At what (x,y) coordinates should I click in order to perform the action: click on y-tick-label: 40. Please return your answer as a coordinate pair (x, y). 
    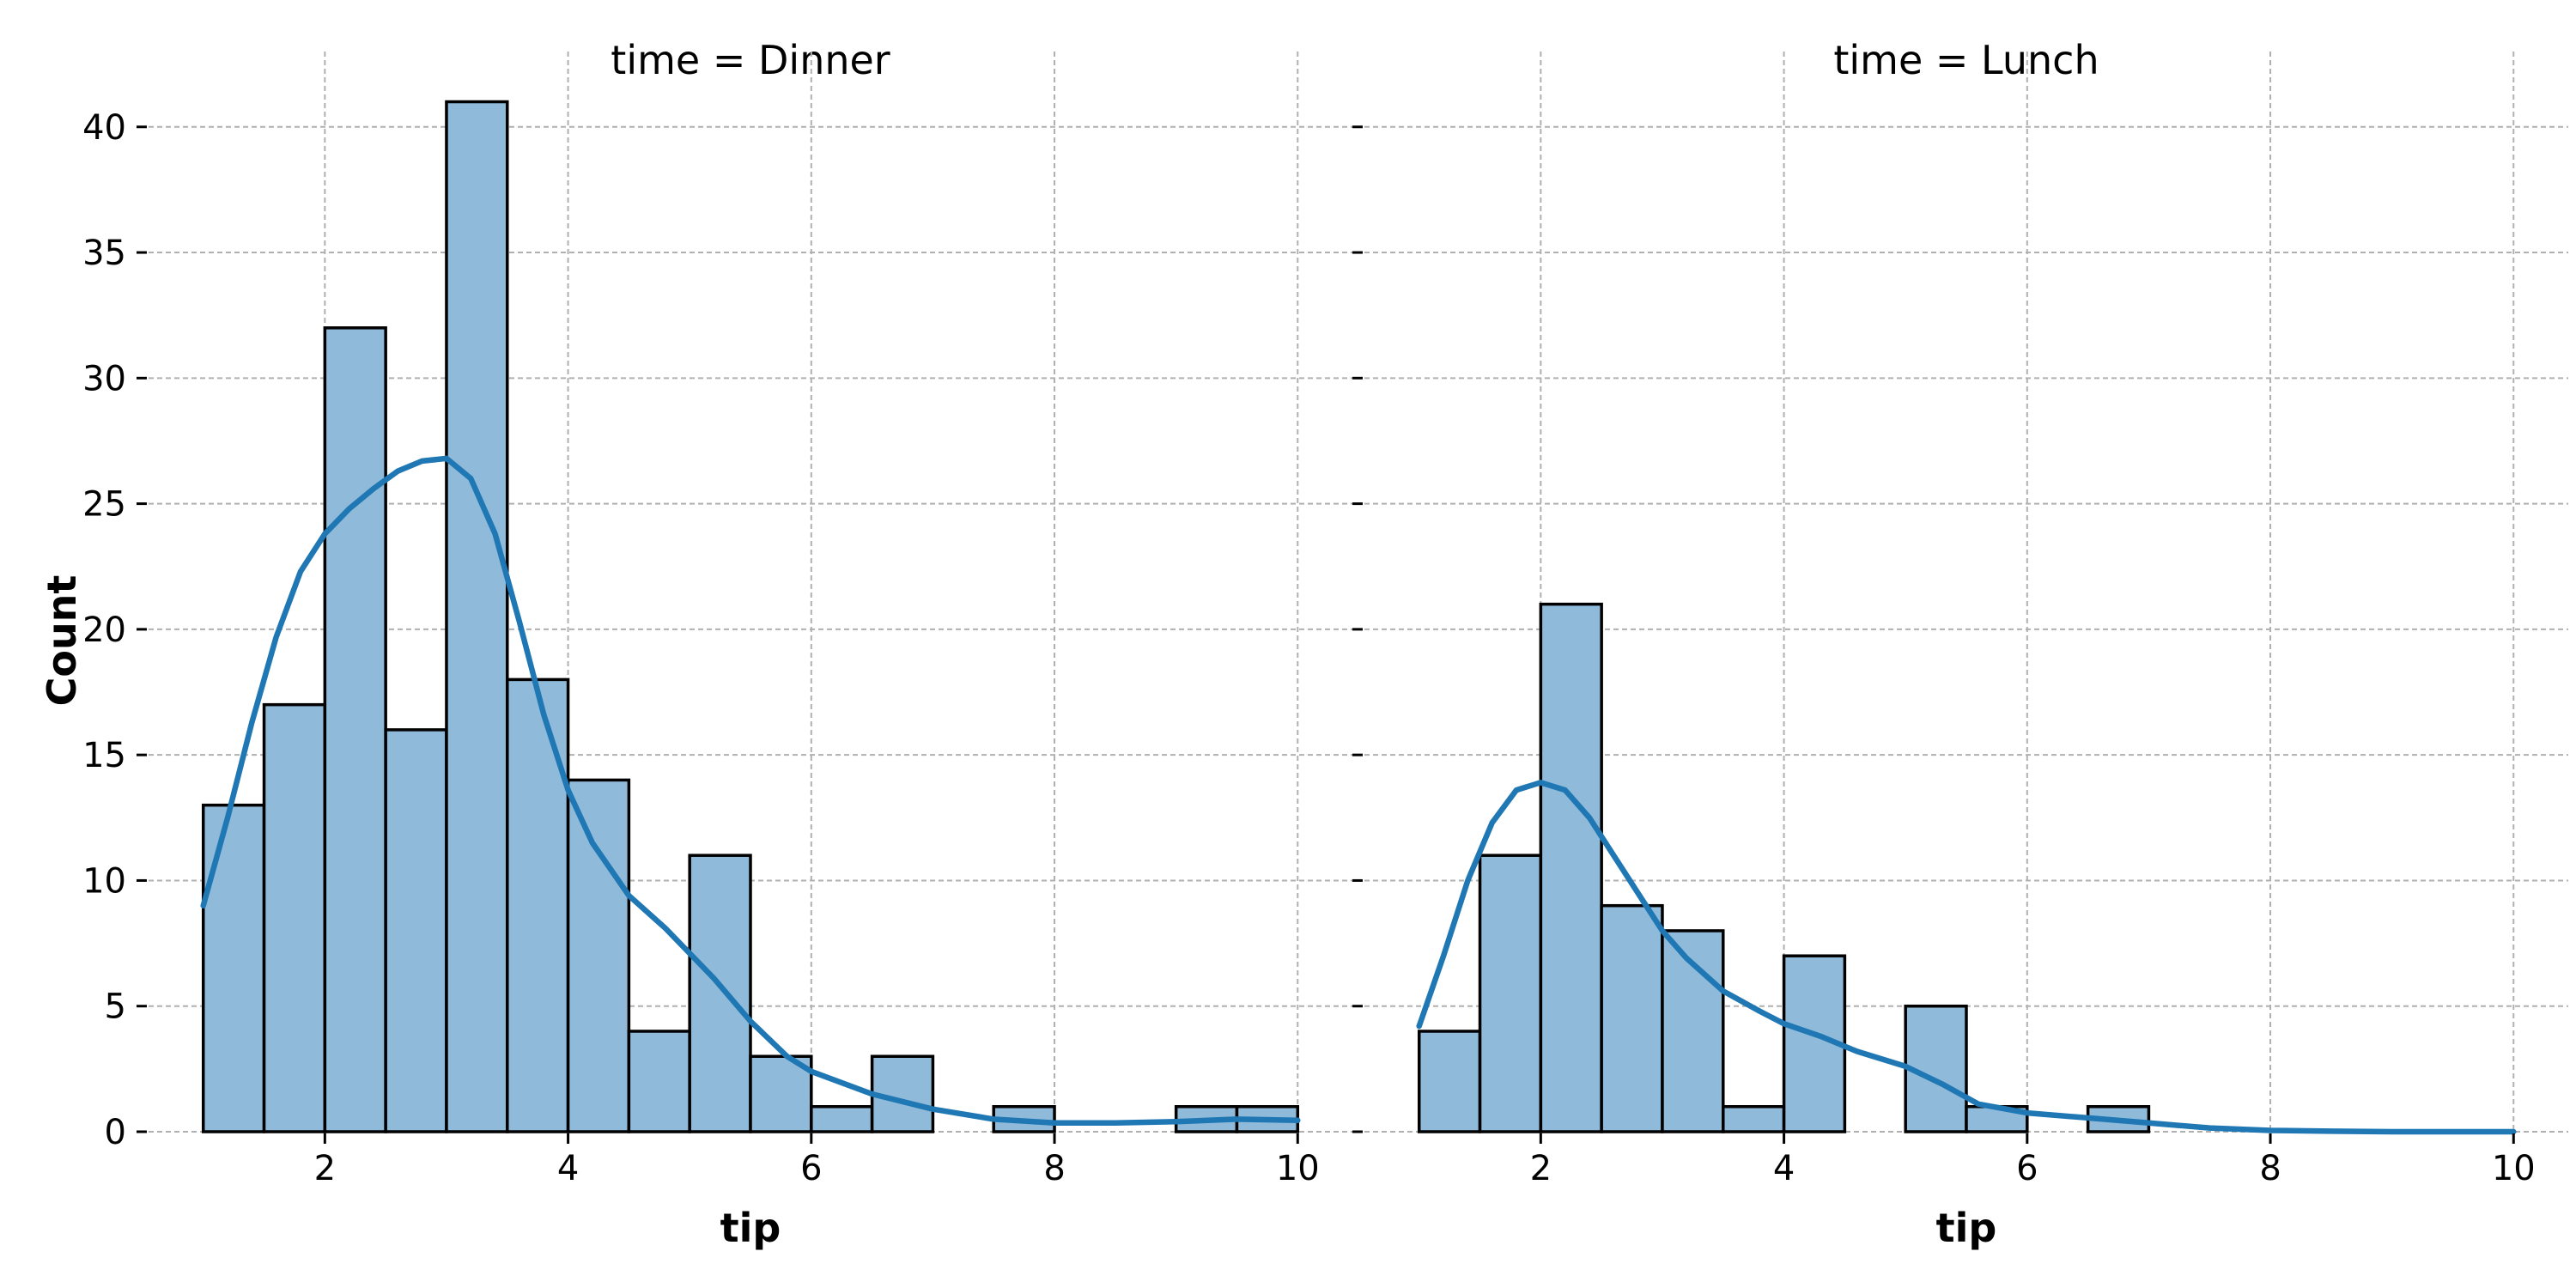
    Looking at the image, I should click on (104, 128).